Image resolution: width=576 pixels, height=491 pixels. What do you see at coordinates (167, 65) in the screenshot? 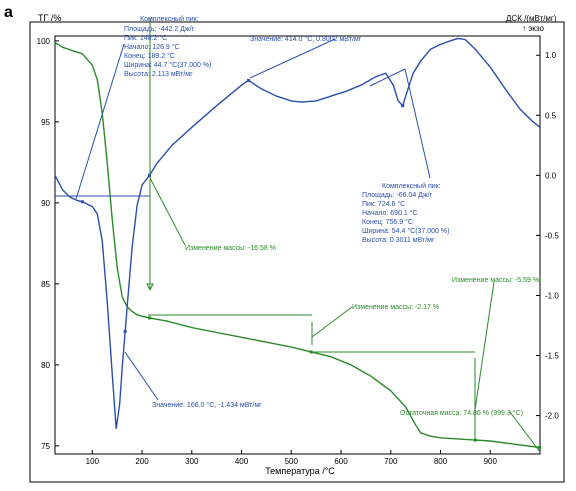
I see `dsc-peak1-line-5: Ширина: 44.7 °C(37.000 %)` at bounding box center [167, 65].